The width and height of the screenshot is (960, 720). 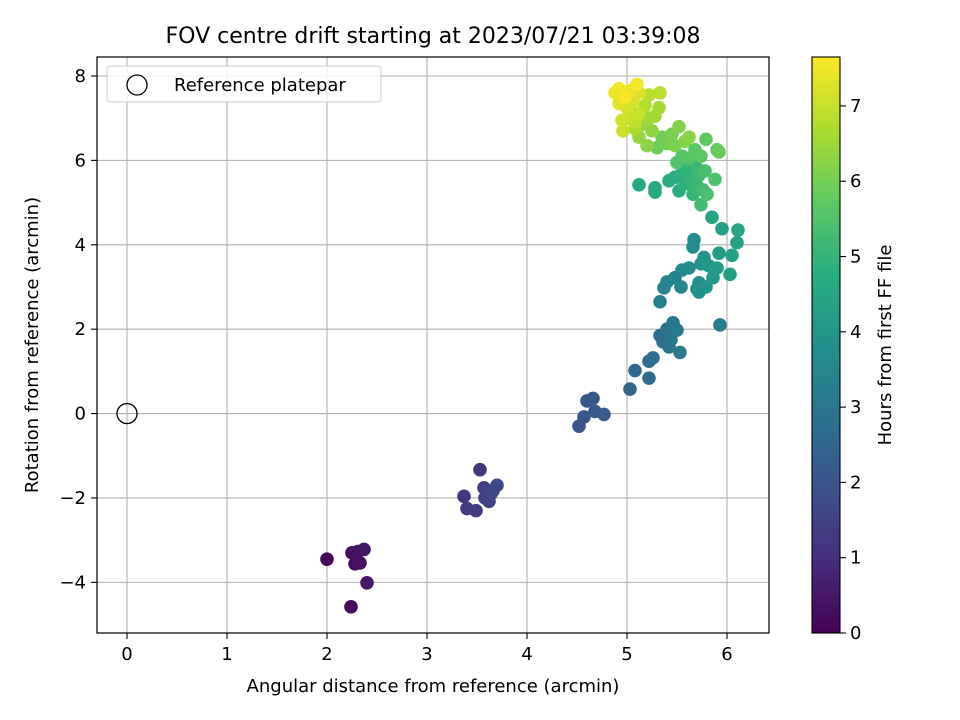 I want to click on reference-point, so click(x=127, y=413).